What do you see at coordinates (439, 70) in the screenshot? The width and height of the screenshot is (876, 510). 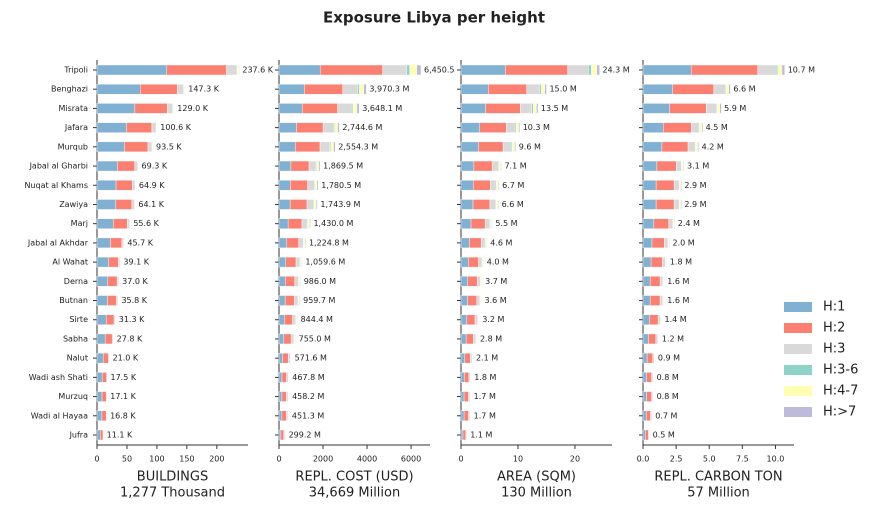 I see `total-label: 6,450.5` at bounding box center [439, 70].